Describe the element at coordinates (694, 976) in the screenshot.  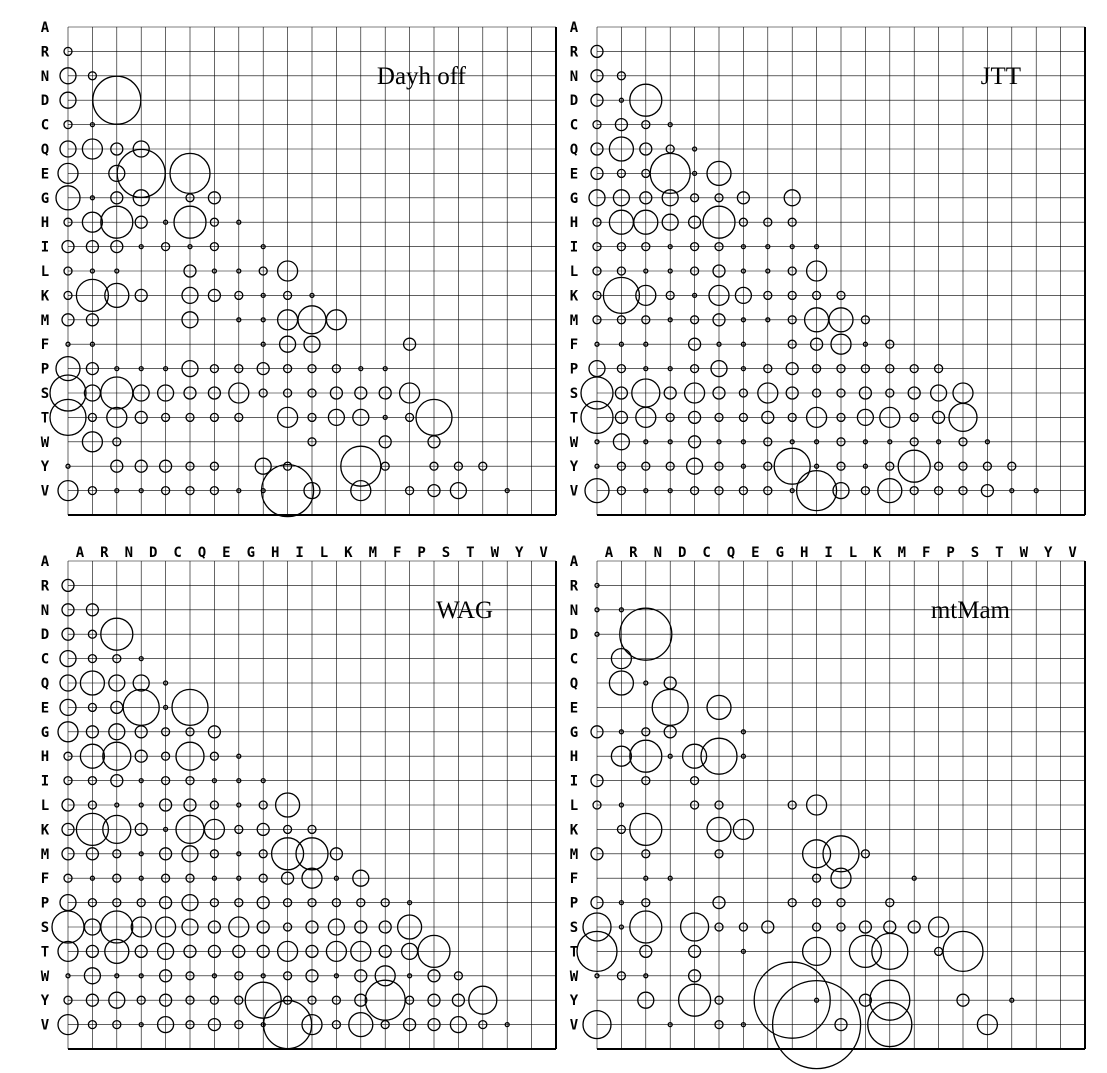
I see `bubble-W-C` at that location.